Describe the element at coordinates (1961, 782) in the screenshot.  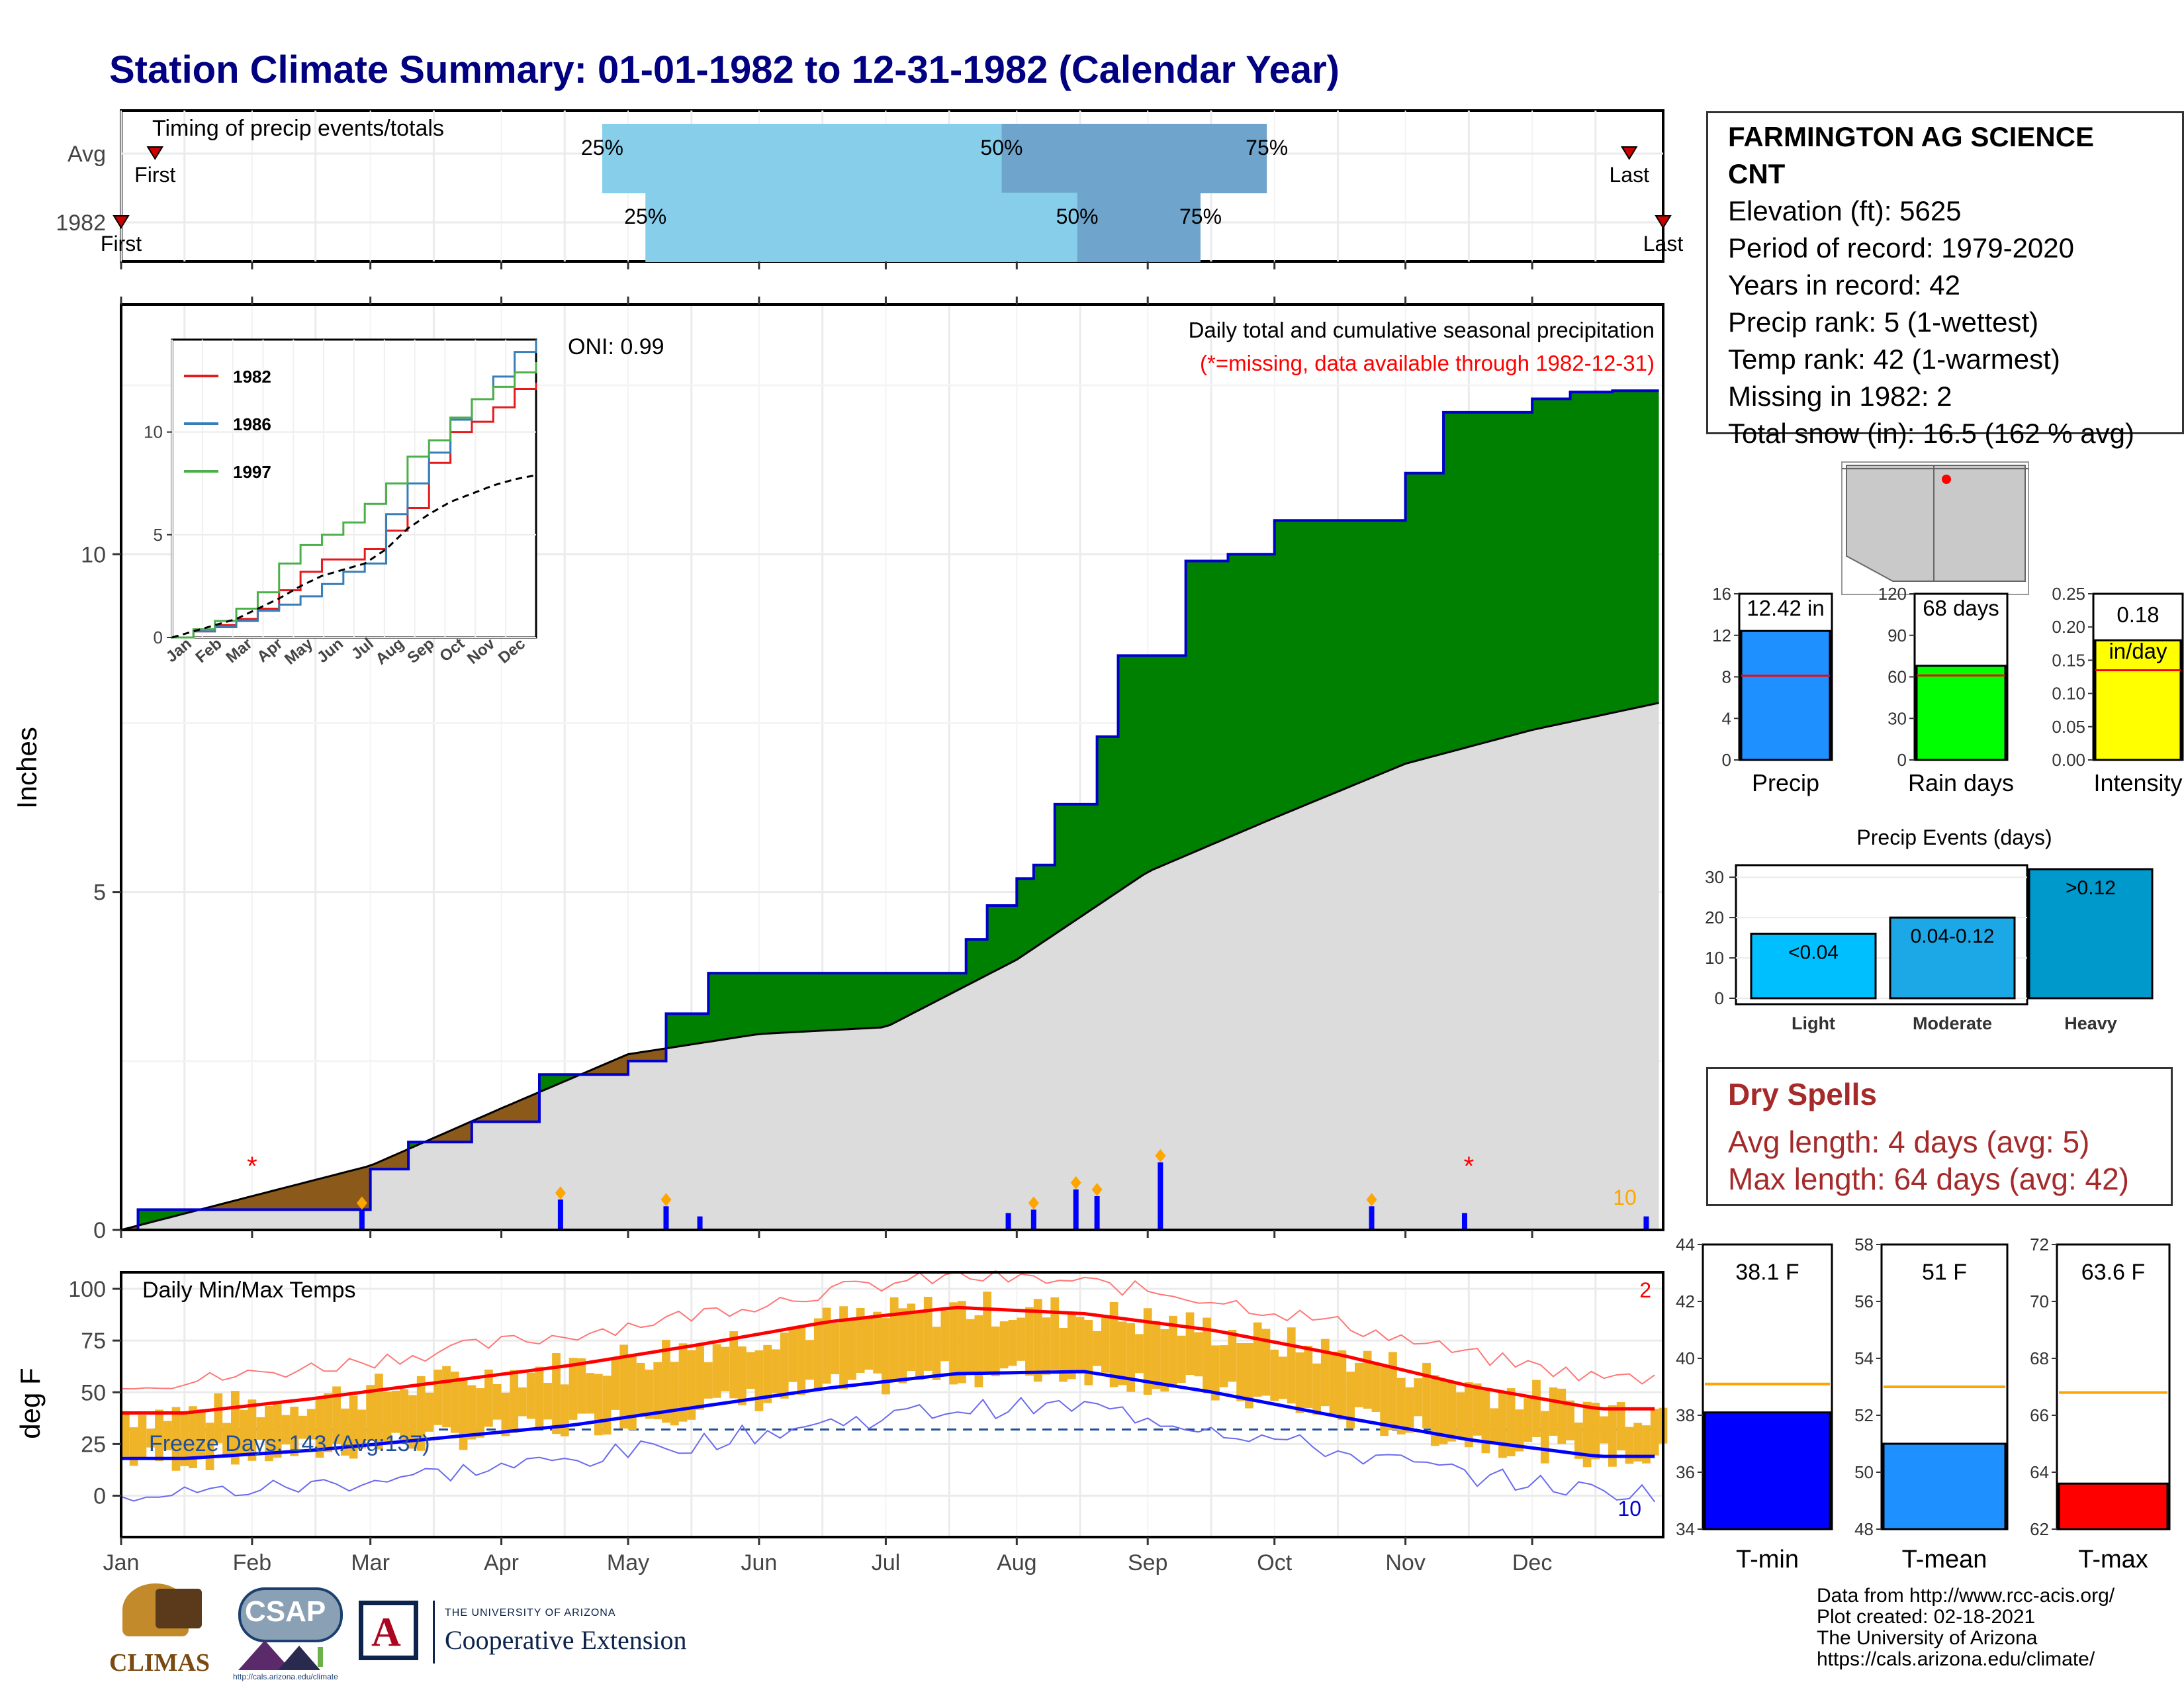
I see `summary-bar-label: Rain days` at that location.